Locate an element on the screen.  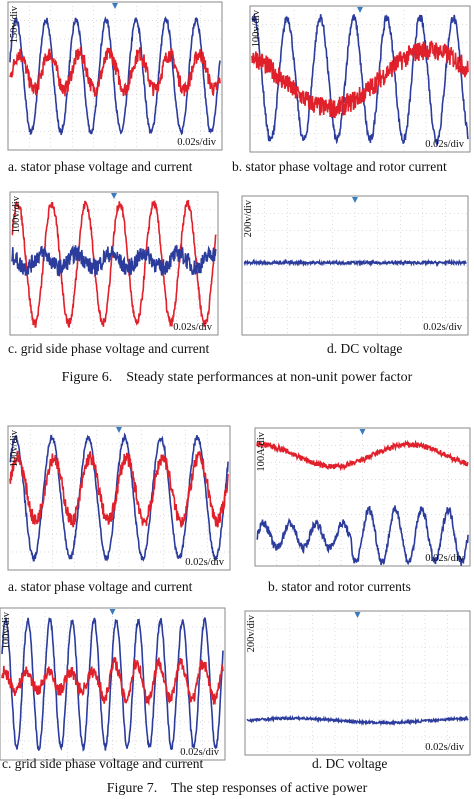
scope-panel: 150v/div 0.02s/div is located at coordinates (115, 76).